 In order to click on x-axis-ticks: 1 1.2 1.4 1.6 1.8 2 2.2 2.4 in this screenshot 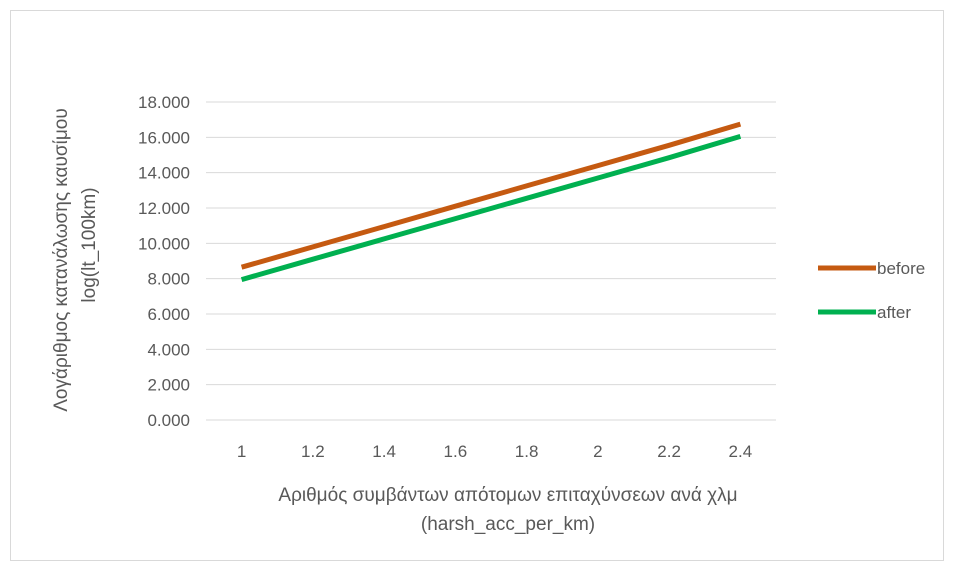, I will do `click(494, 451)`.